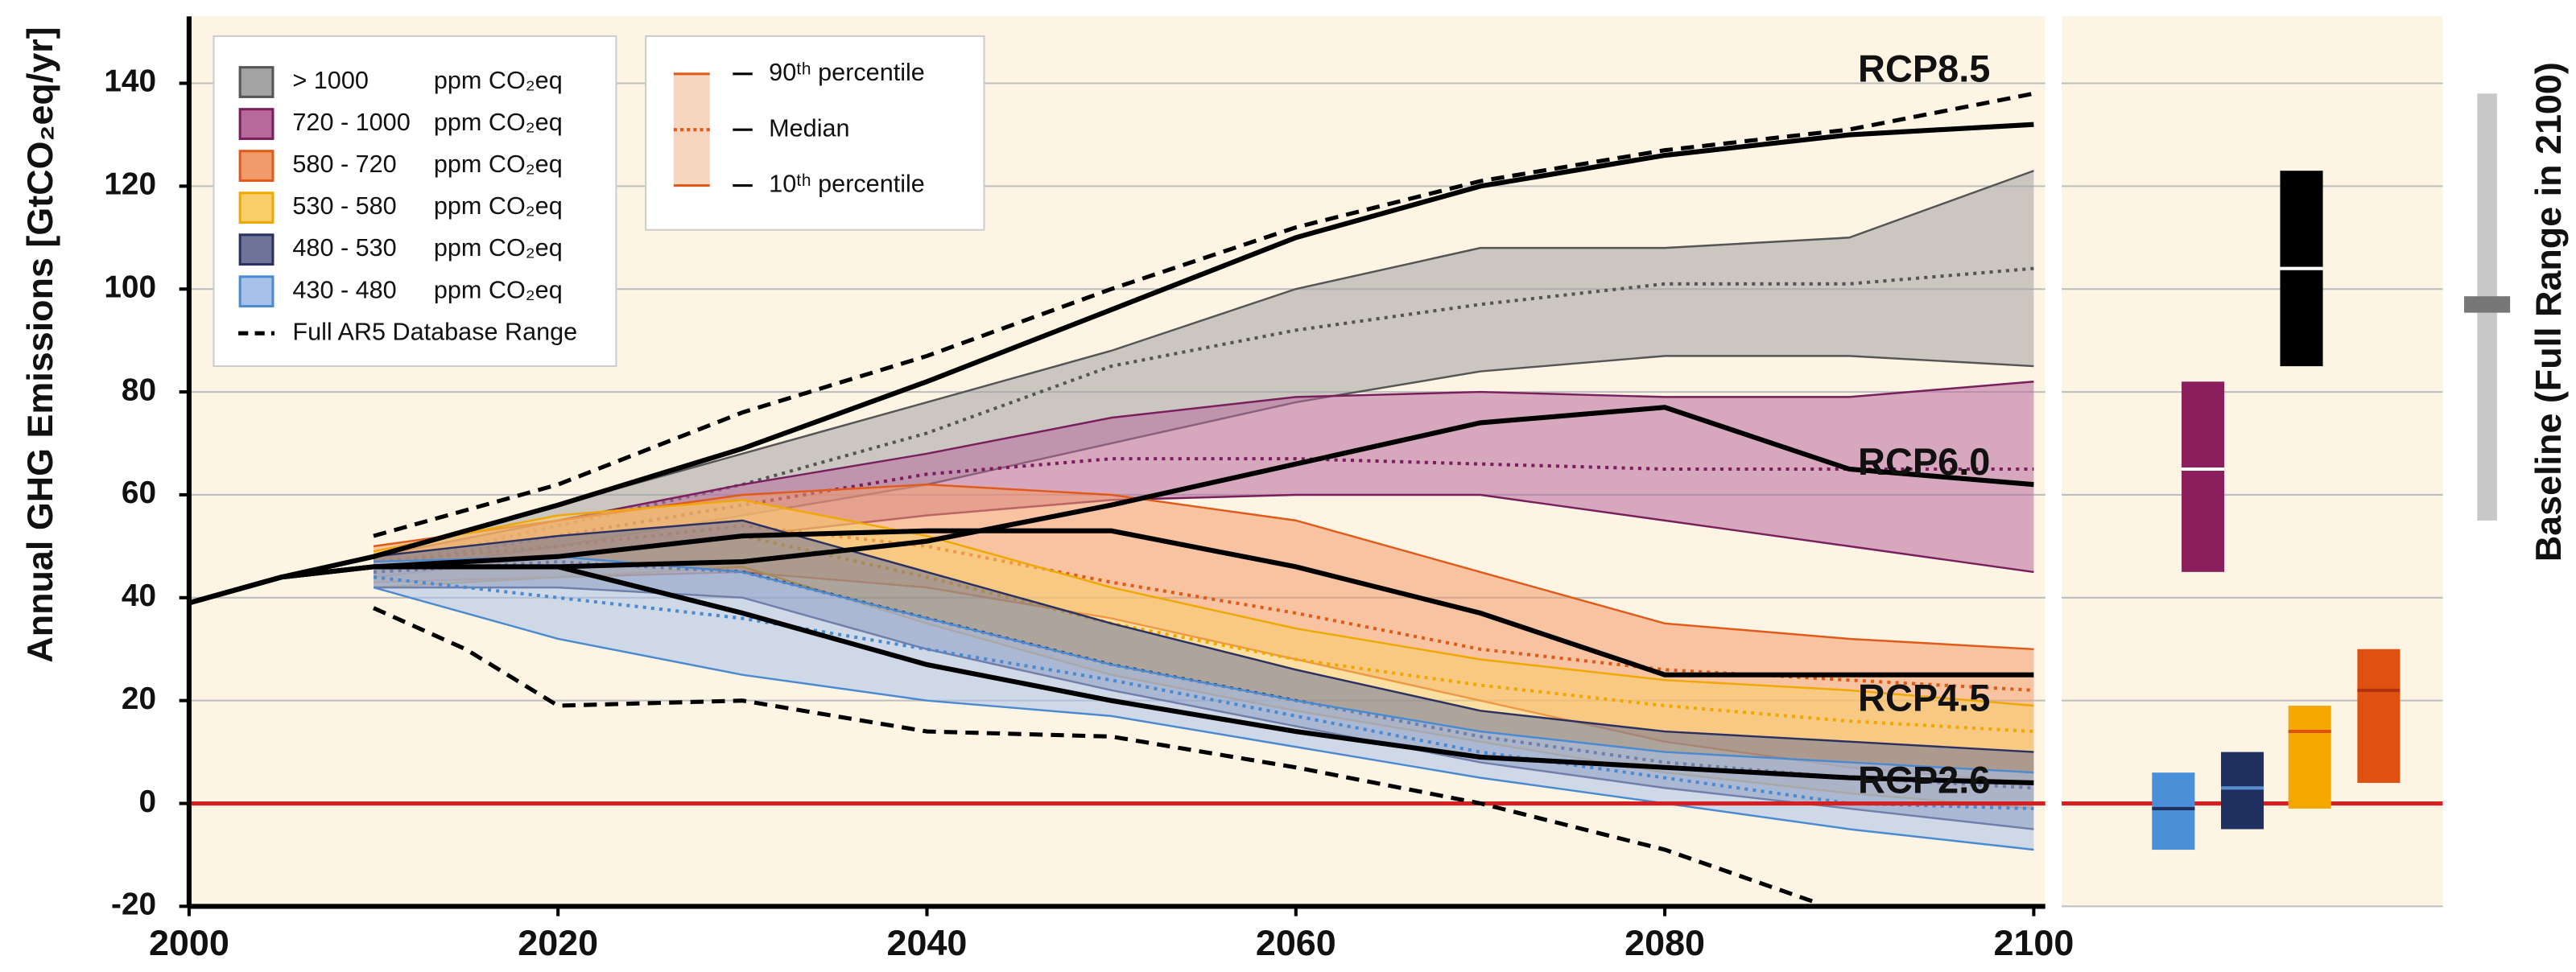  I want to click on legend-label: 430 - 480, so click(344, 289).